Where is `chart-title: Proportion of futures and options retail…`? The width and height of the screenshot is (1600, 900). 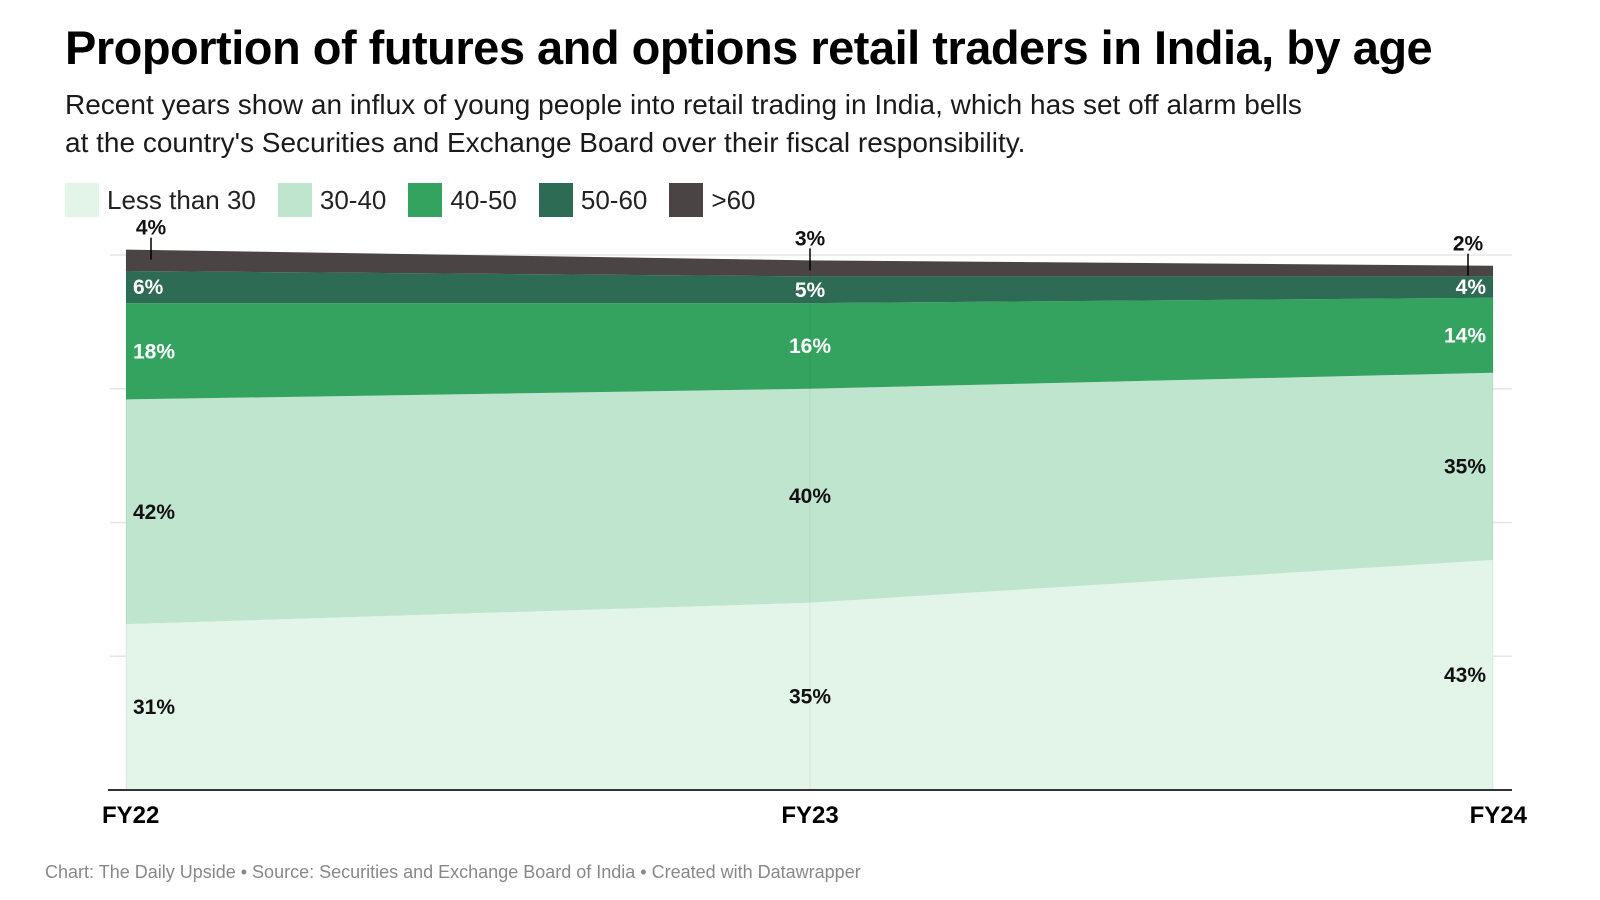
chart-title: Proportion of futures and options retail… is located at coordinates (749, 47).